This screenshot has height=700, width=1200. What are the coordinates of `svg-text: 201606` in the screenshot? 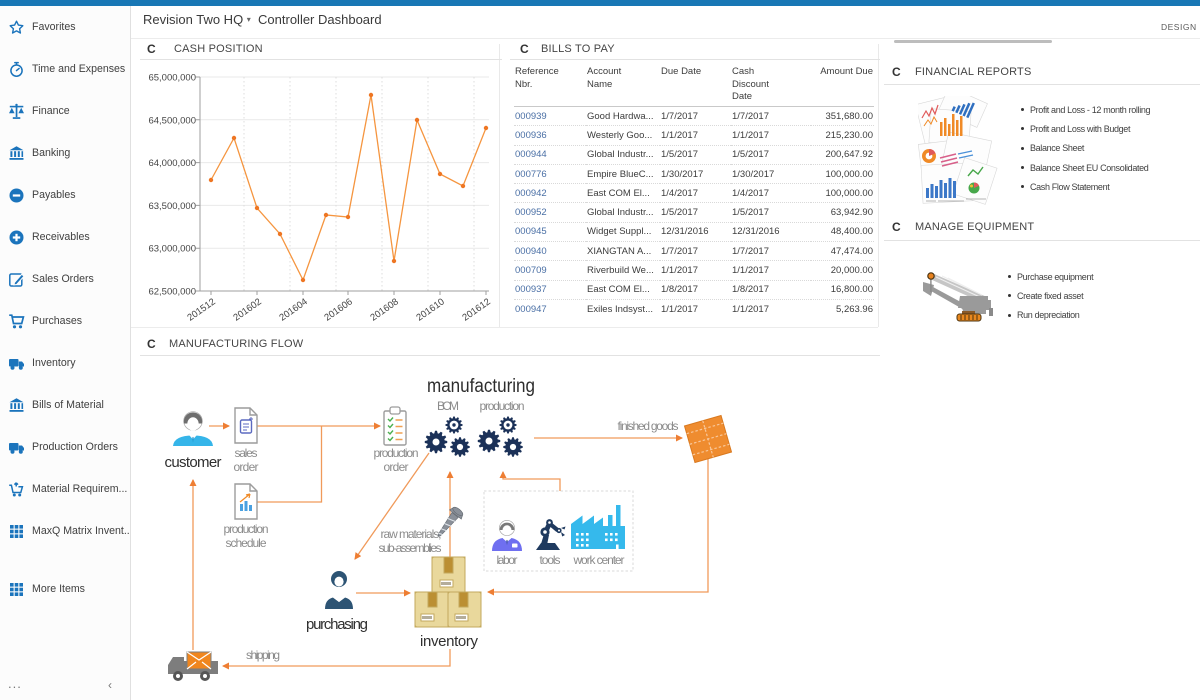 It's located at (338, 309).